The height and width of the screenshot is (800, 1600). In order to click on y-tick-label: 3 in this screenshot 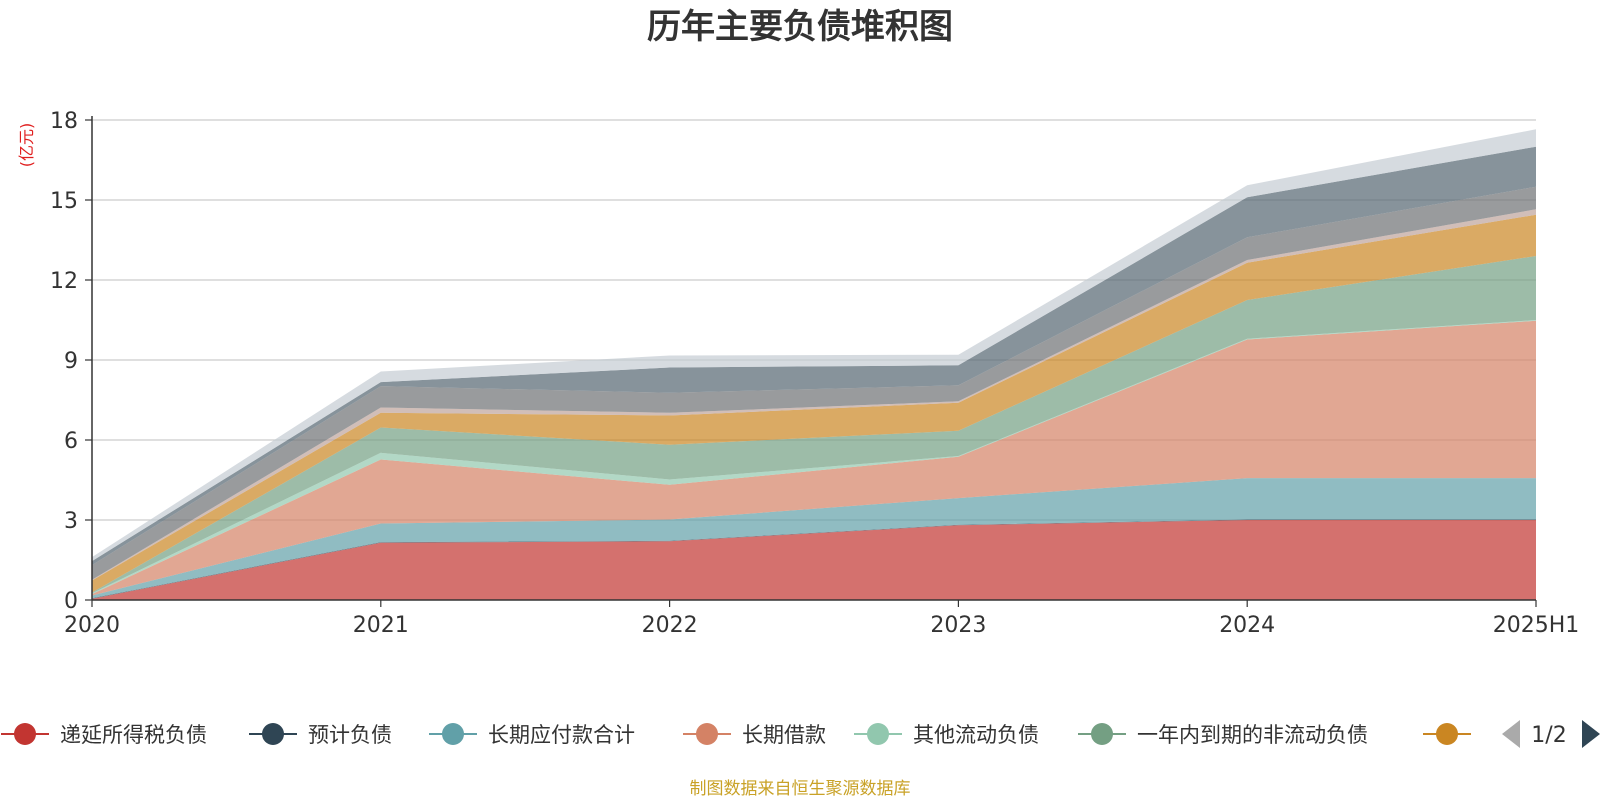, I will do `click(71, 521)`.